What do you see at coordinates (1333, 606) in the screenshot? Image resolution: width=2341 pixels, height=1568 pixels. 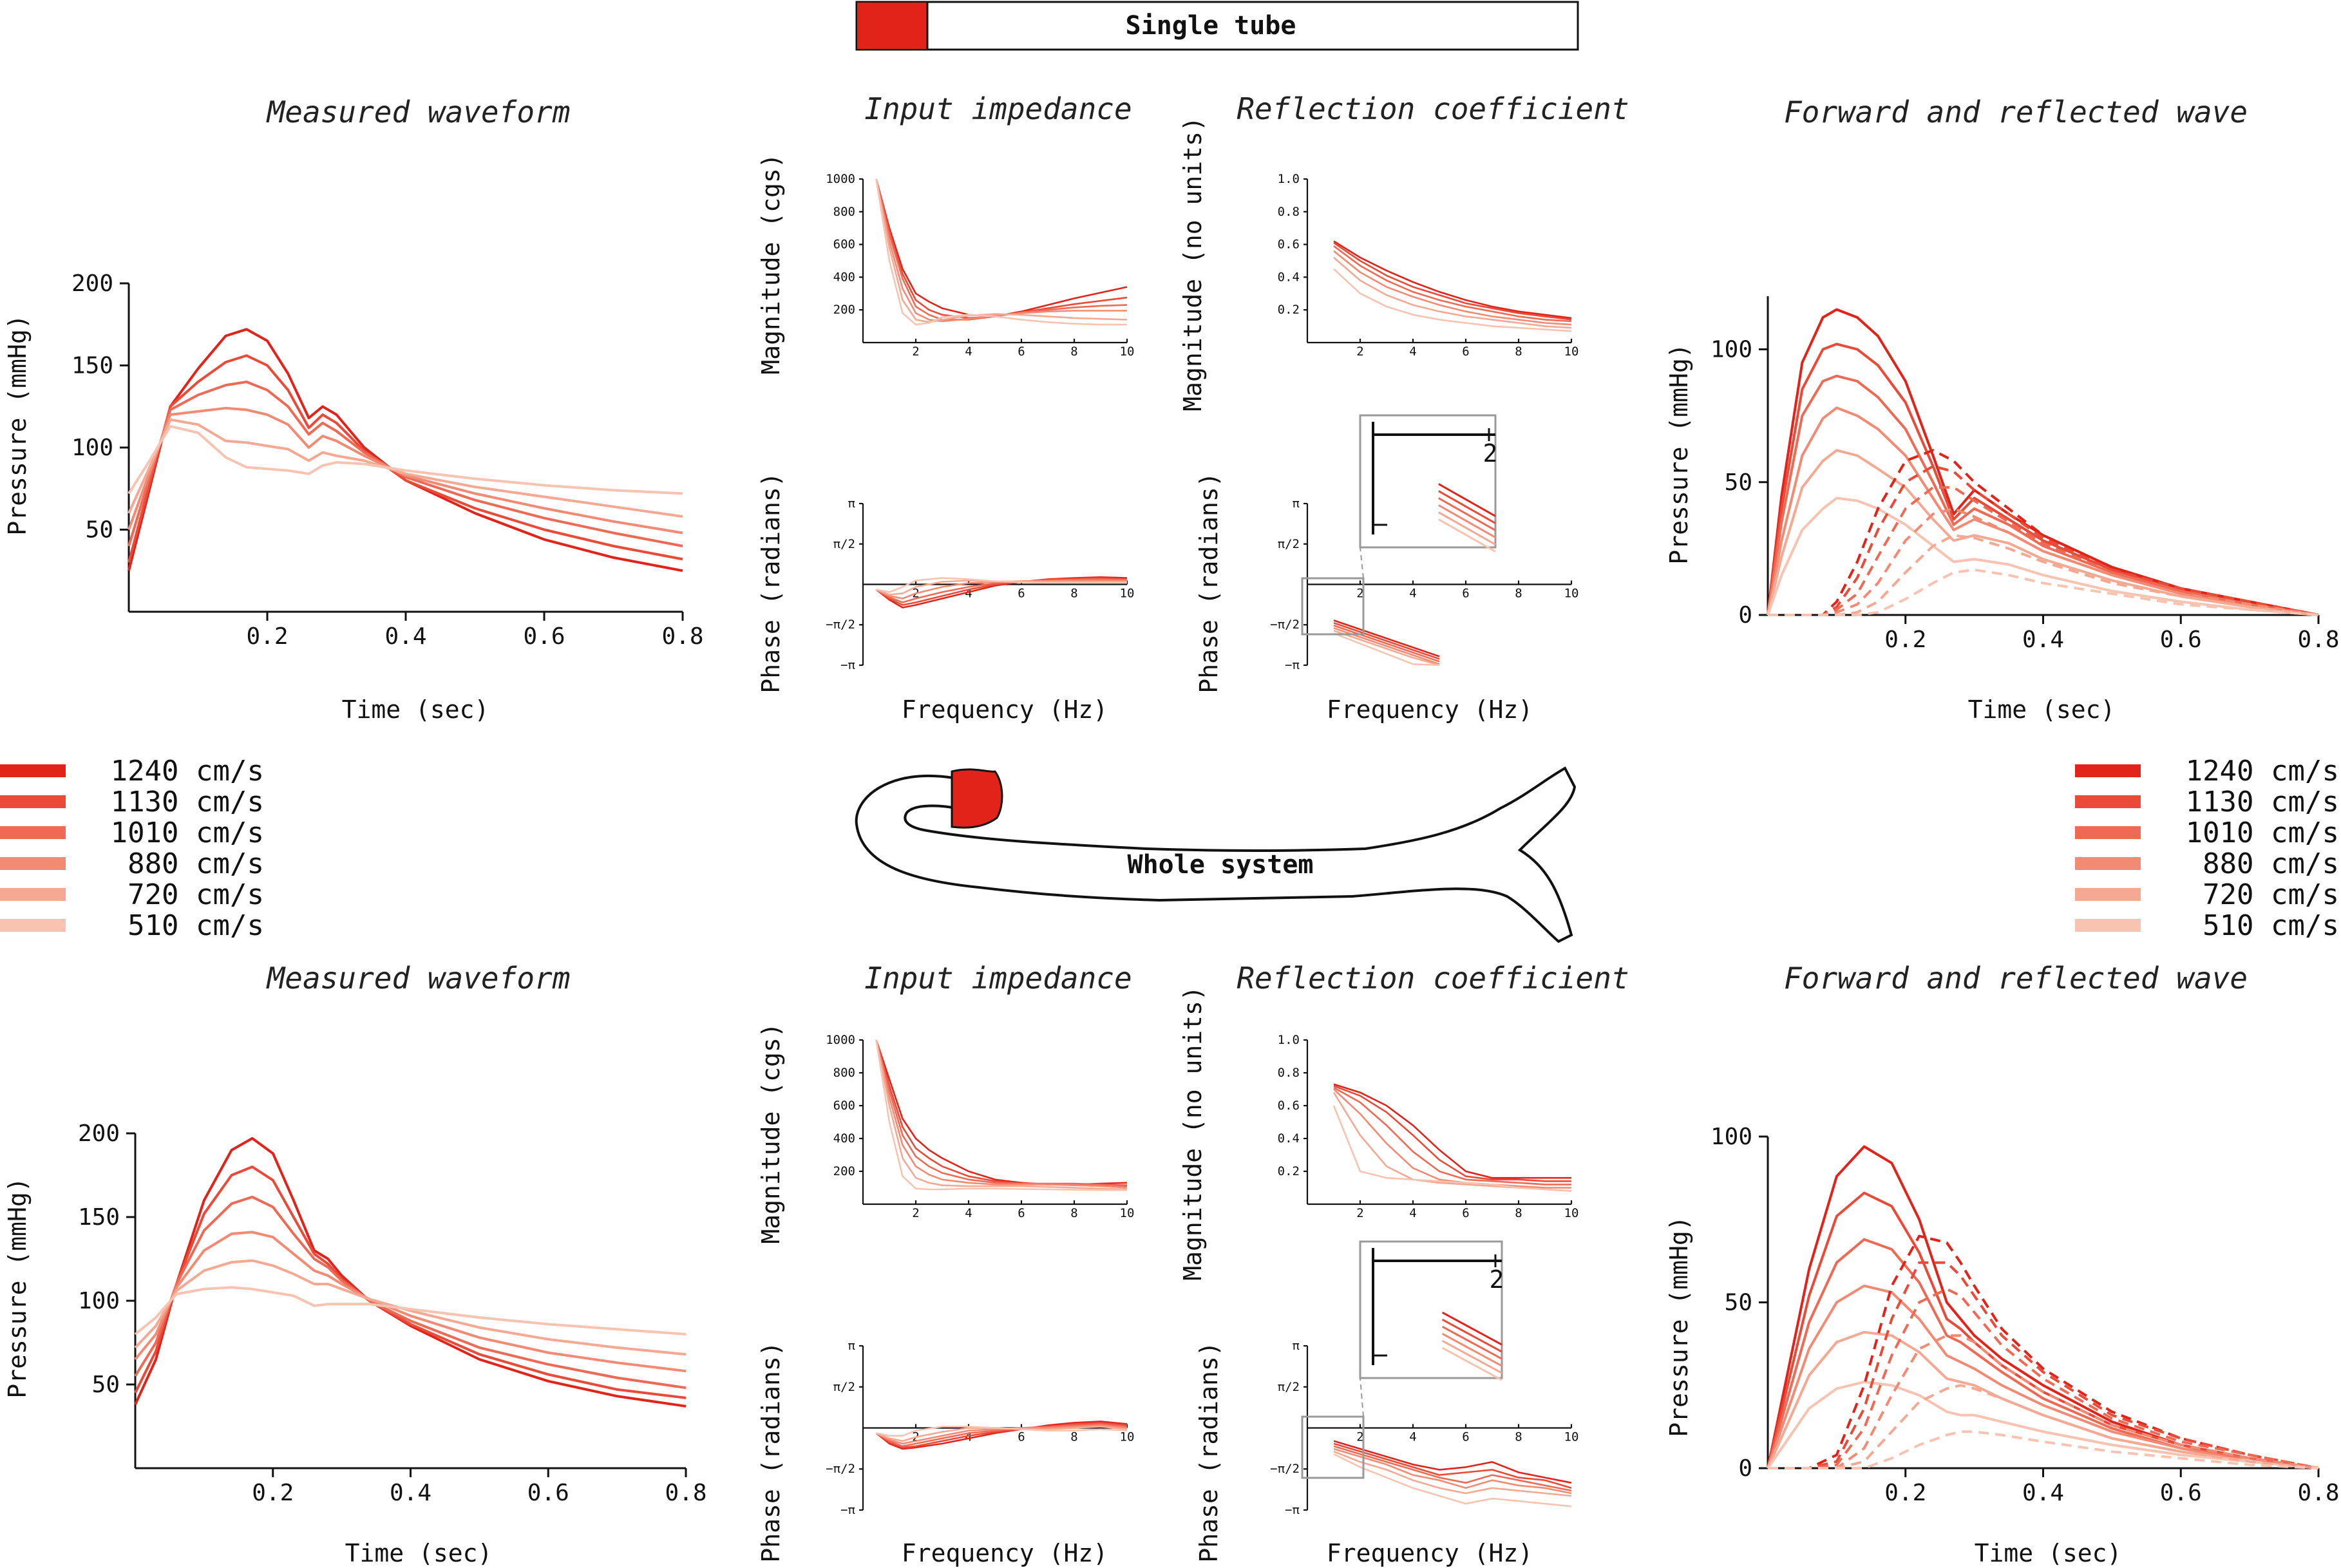 I see `inset-selection` at bounding box center [1333, 606].